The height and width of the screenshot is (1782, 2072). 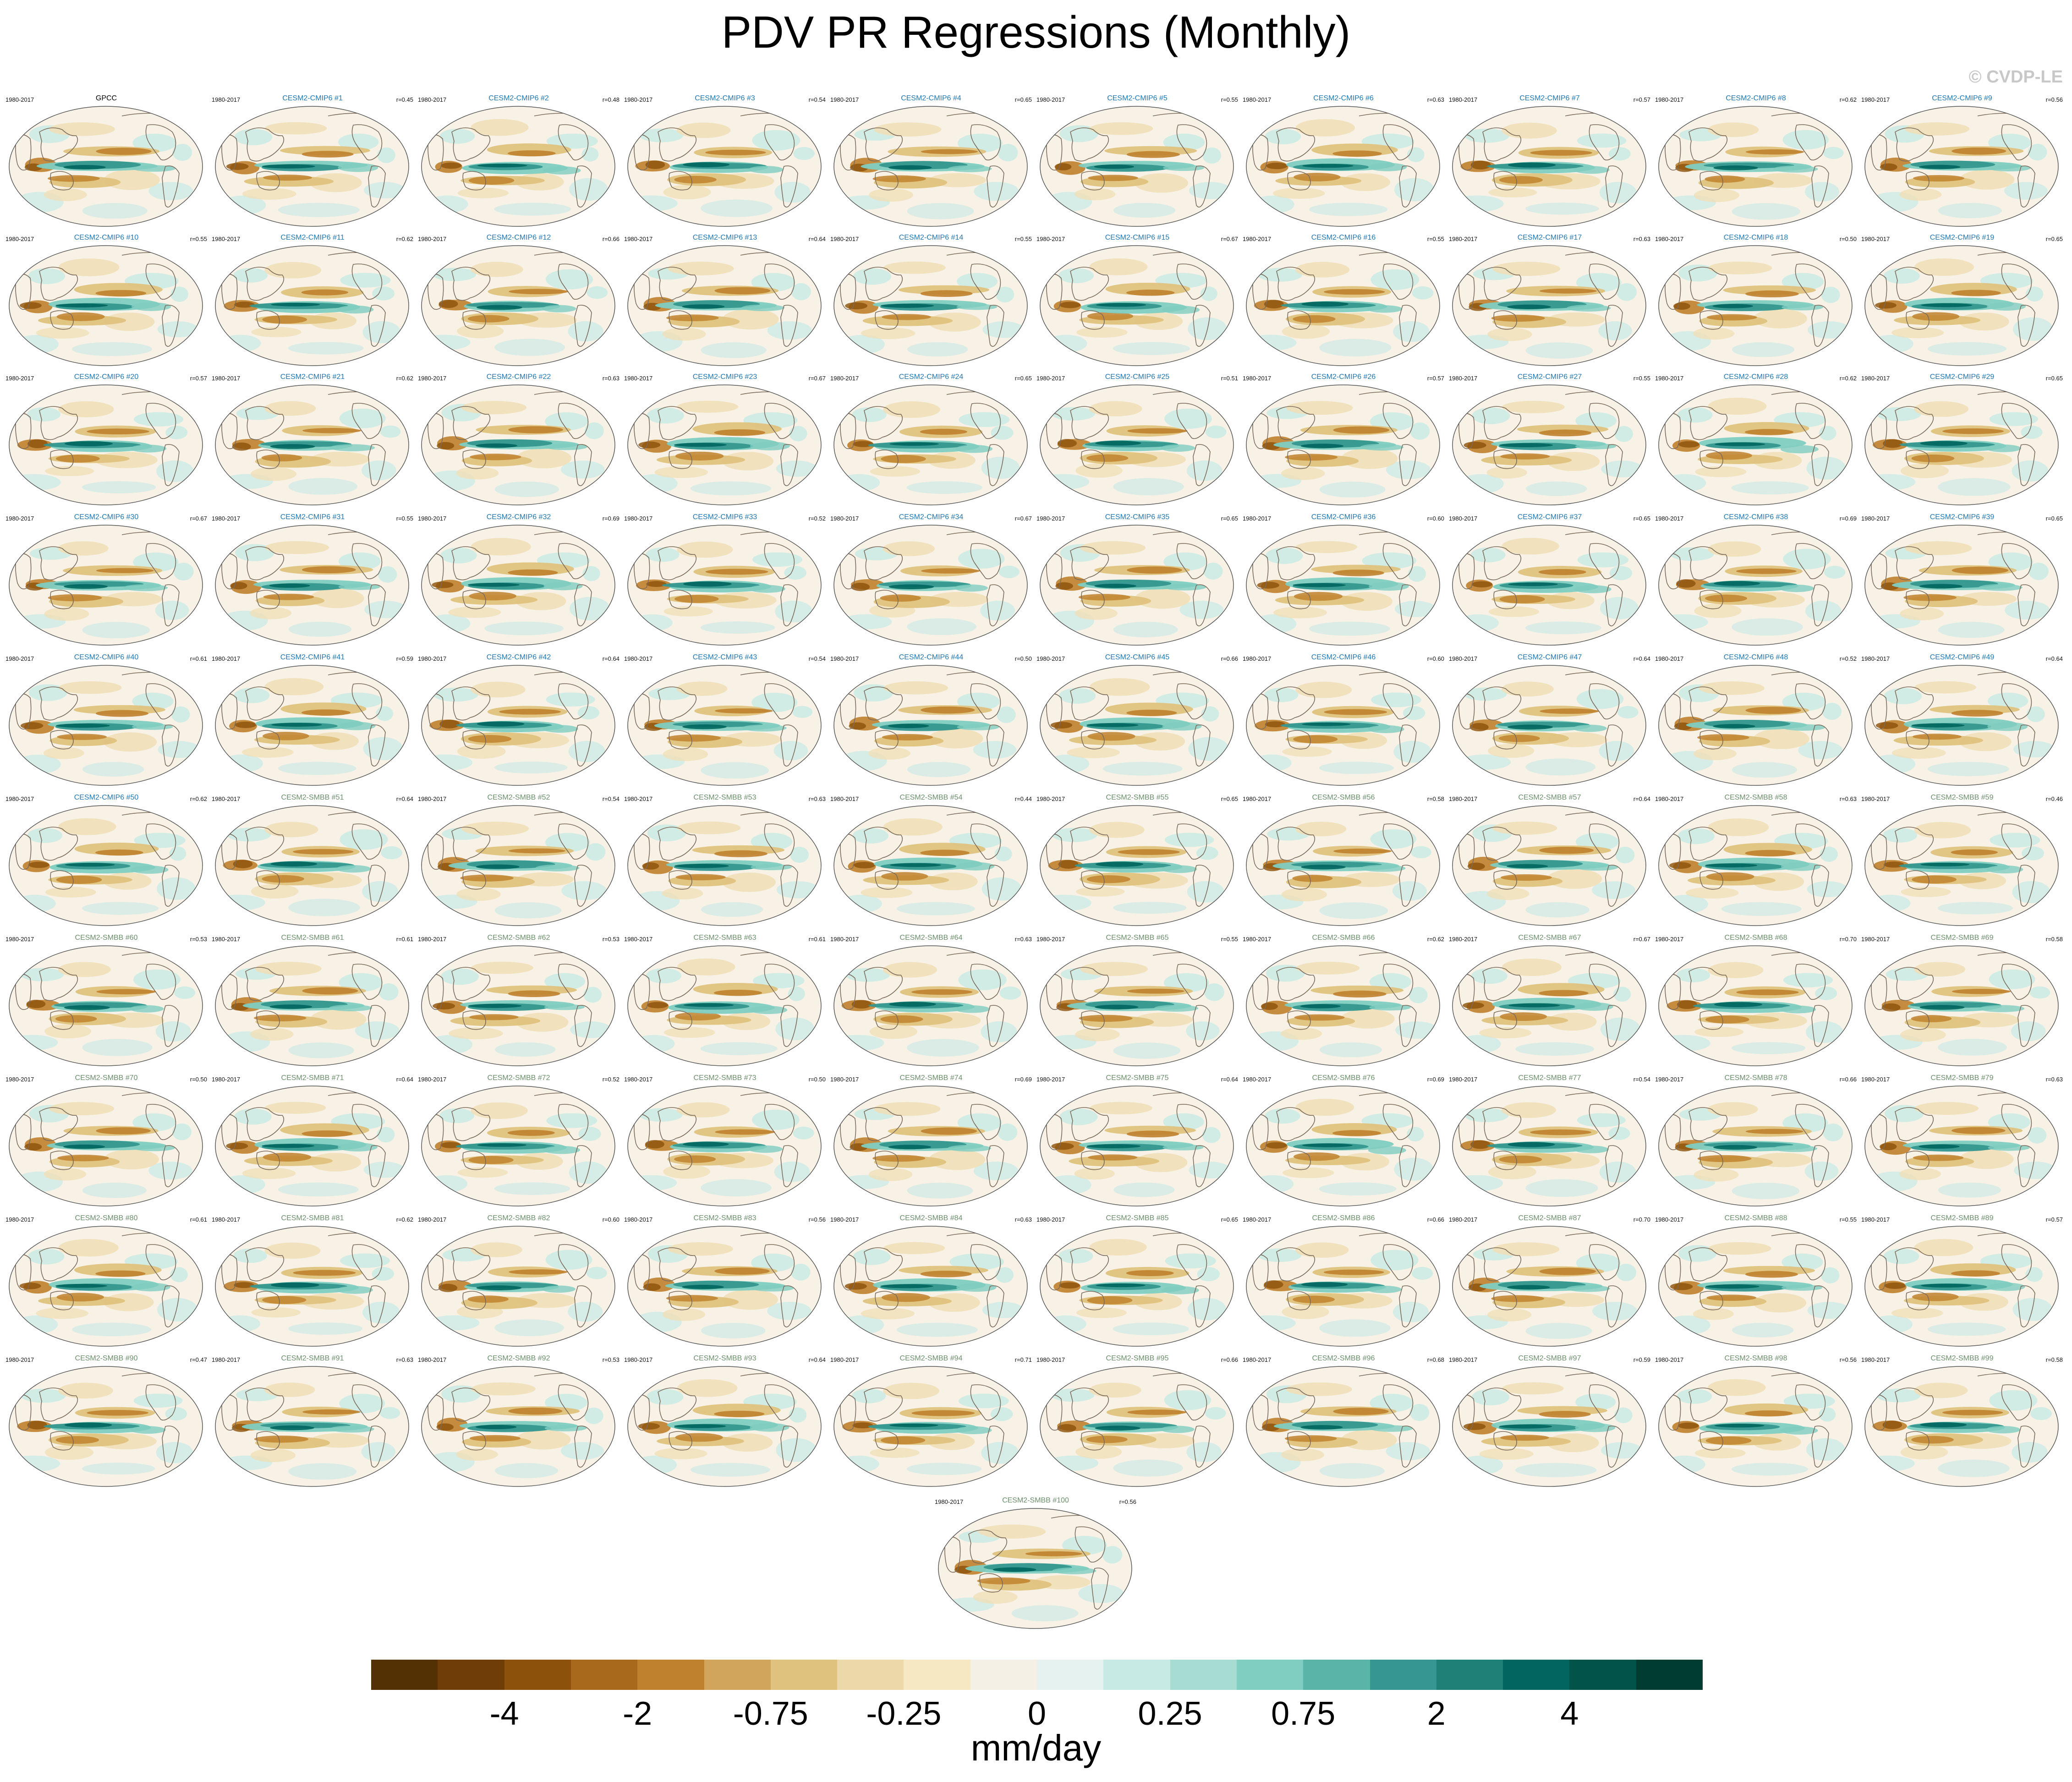 I want to click on map-panel: 1980-2017 CESM2-CMIP6 #10 r=0.55, so click(x=107, y=303).